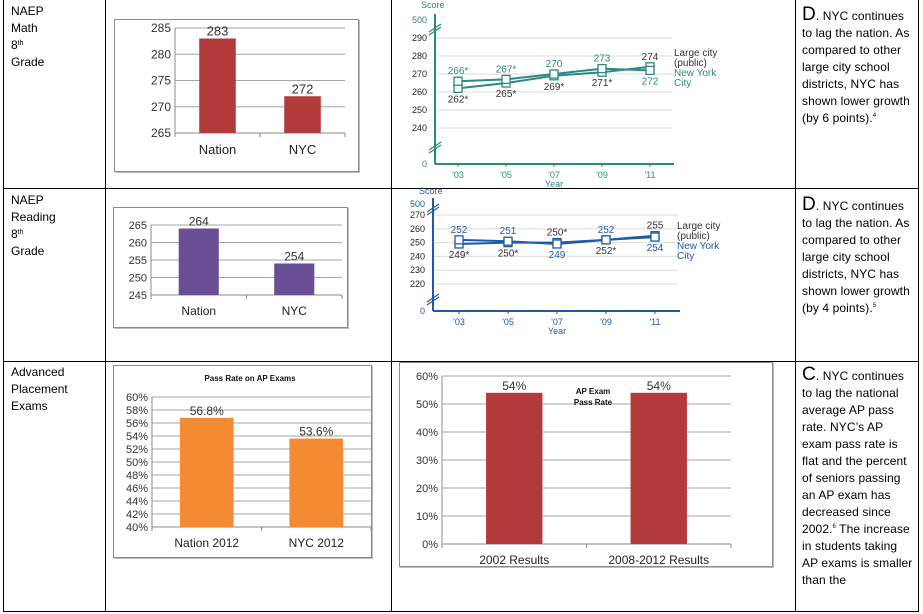 This screenshot has height=614, width=923. What do you see at coordinates (138, 226) in the screenshot?
I see `y-tick-label: 265` at bounding box center [138, 226].